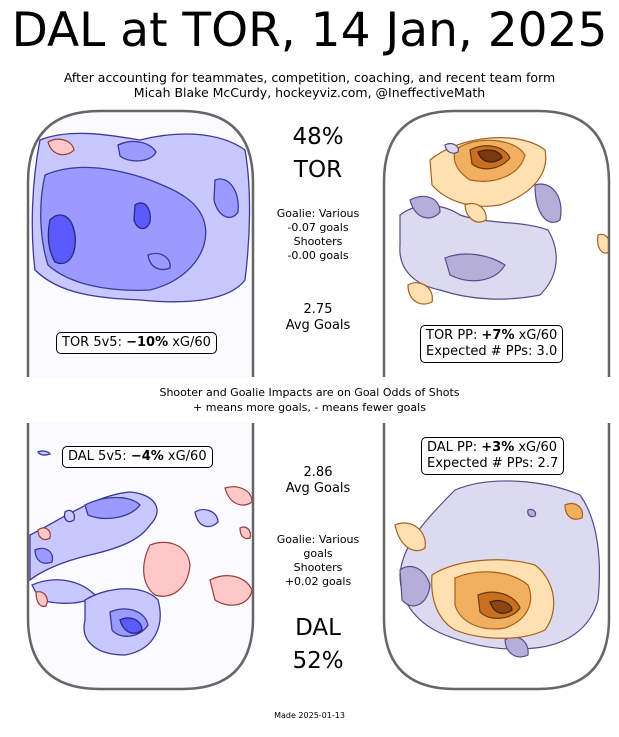 Image resolution: width=619 pixels, height=737 pixels. I want to click on tor-5v5-value: −10%, so click(147, 342).